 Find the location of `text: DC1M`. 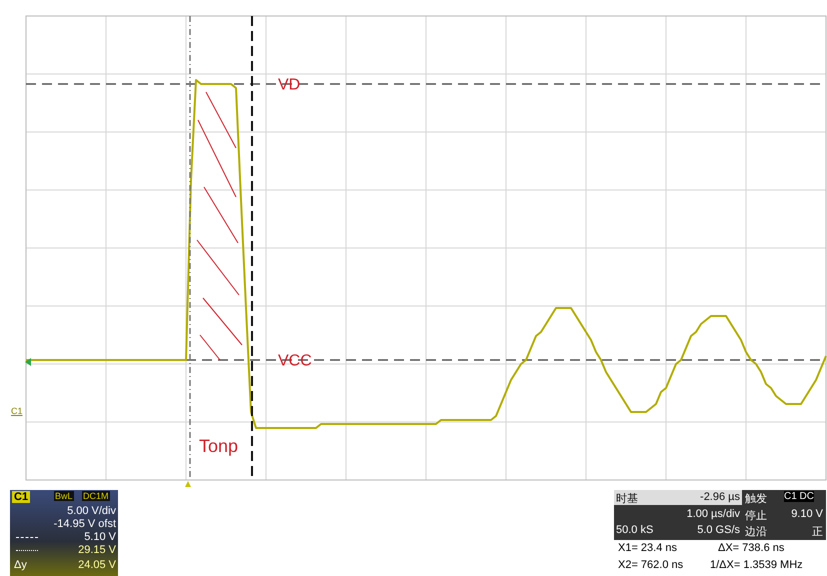

text: DC1M is located at coordinates (96, 496).